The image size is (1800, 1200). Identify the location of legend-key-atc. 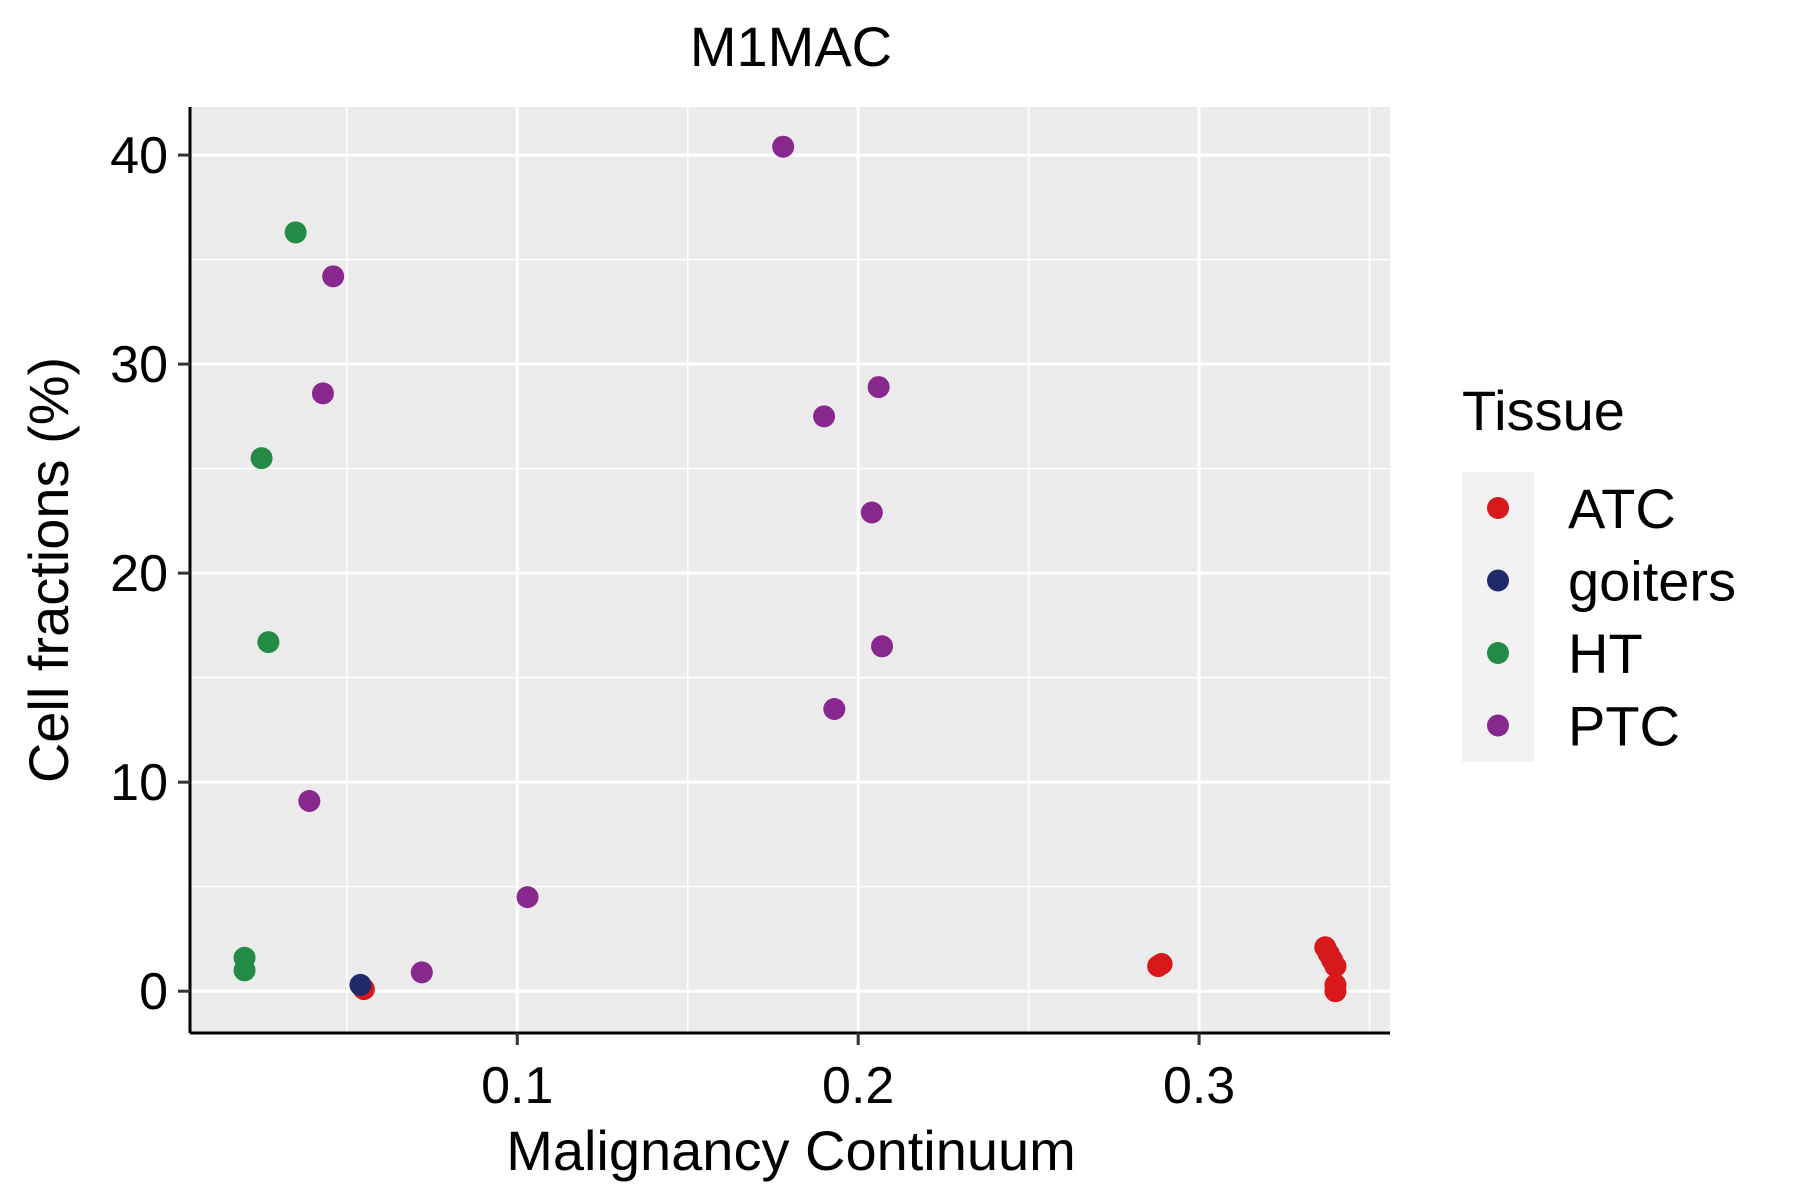
(1498, 508).